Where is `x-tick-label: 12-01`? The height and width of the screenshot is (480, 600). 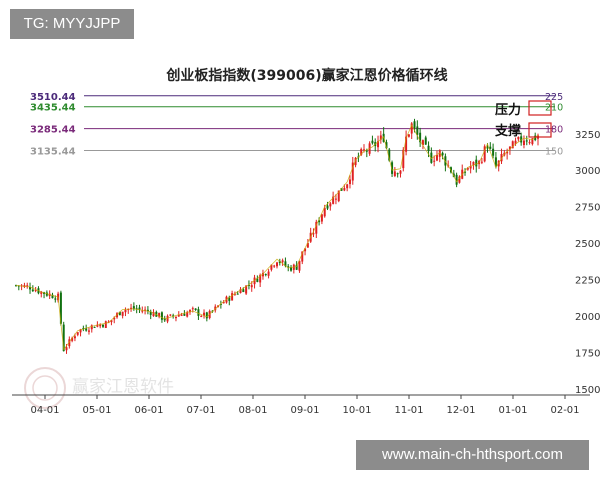 x-tick-label: 12-01 is located at coordinates (460, 410).